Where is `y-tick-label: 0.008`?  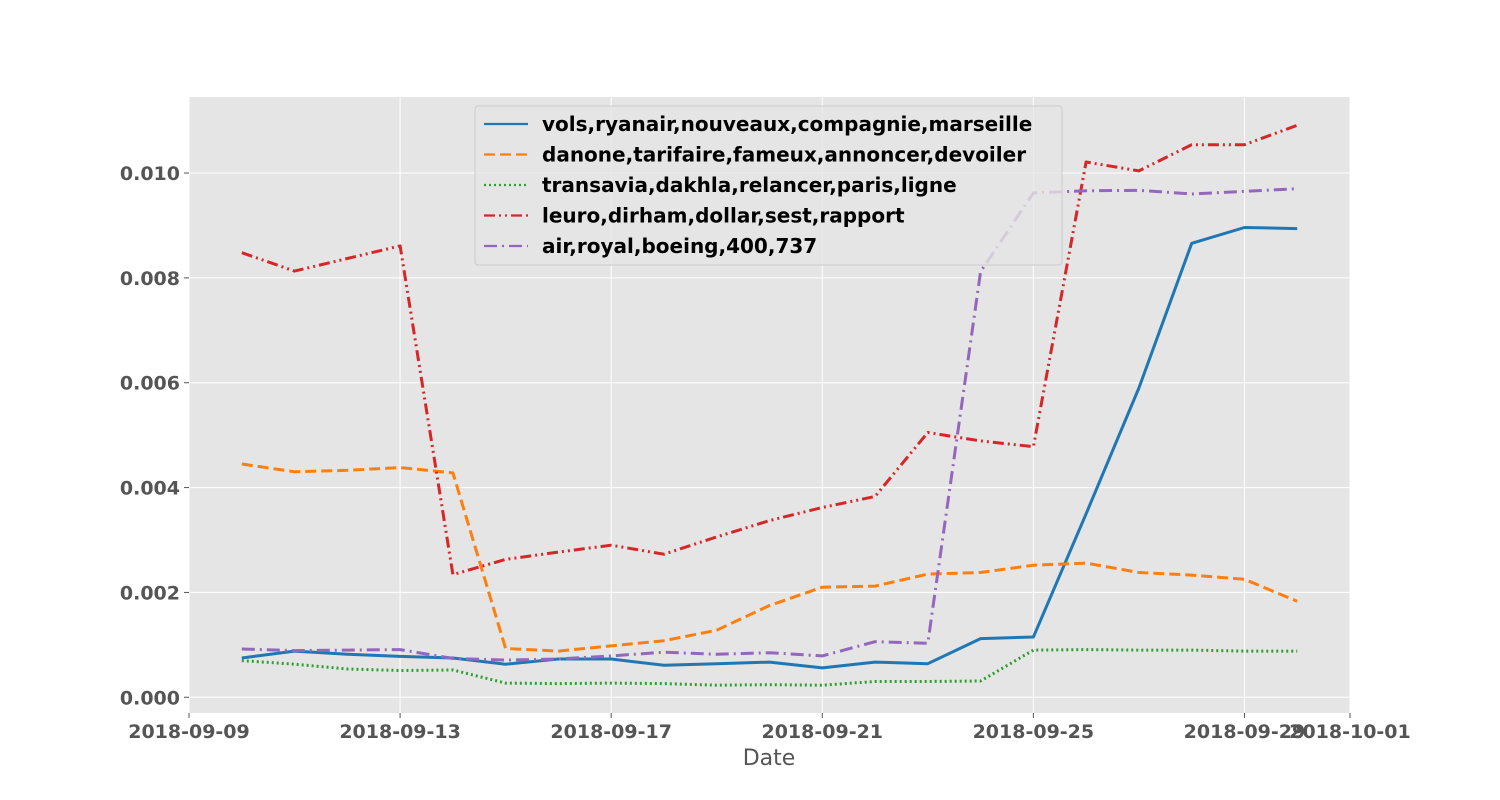 y-tick-label: 0.008 is located at coordinates (150, 279).